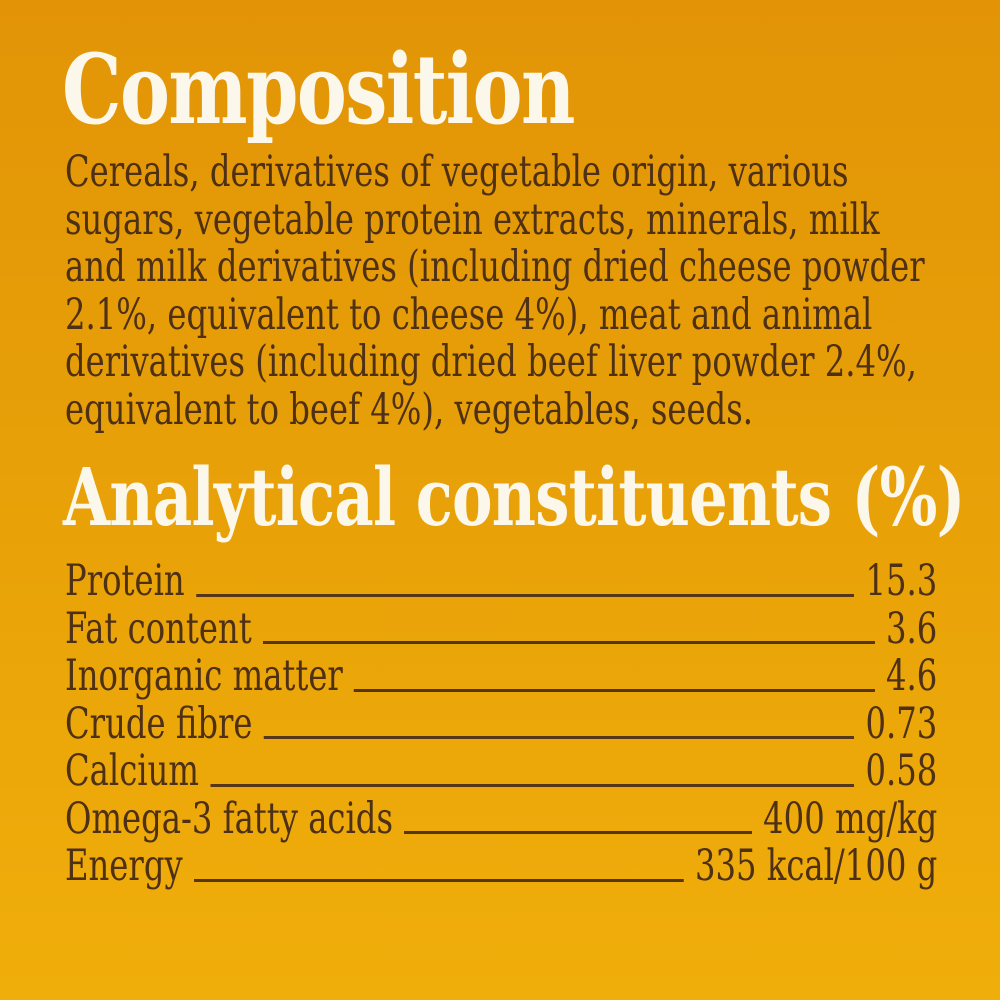 The image size is (1000, 1000). I want to click on nutrient-row-protein: Protein 15.3, so click(501, 581).